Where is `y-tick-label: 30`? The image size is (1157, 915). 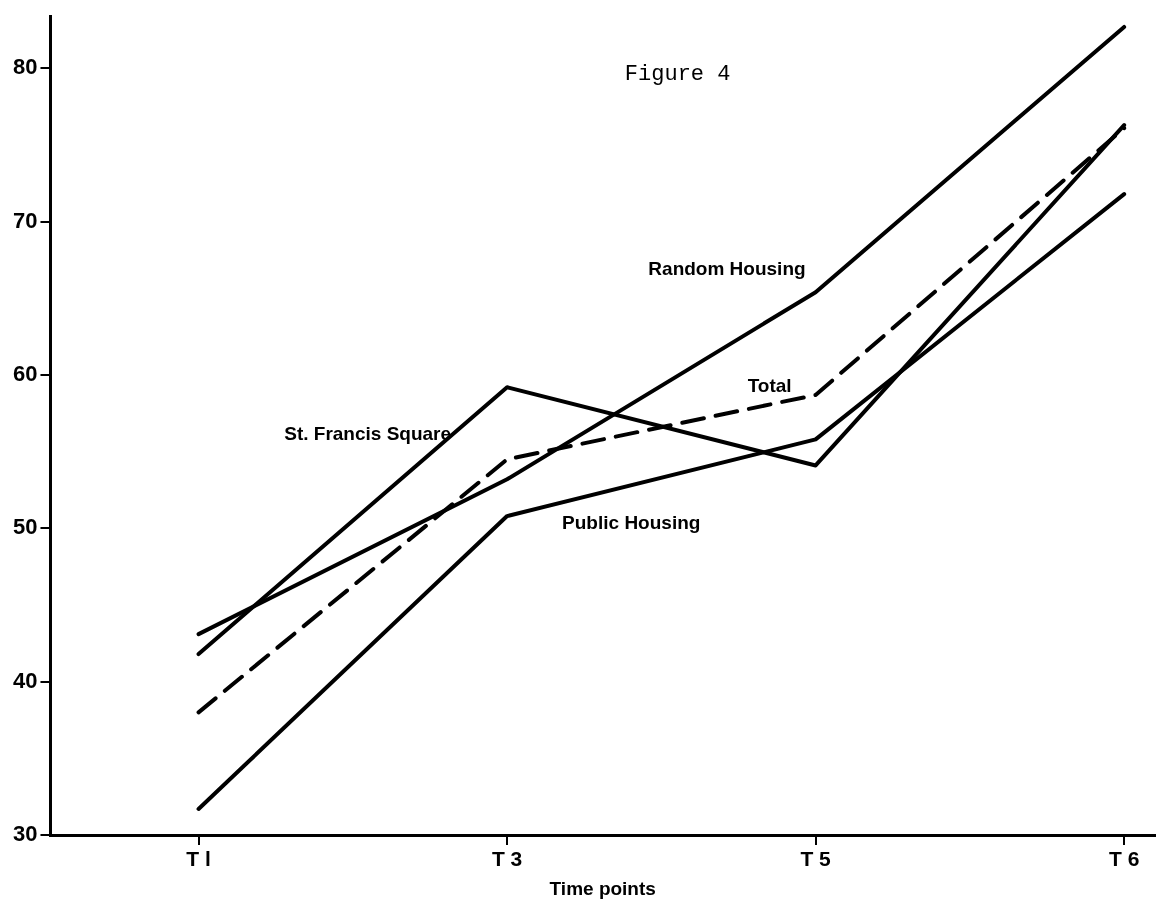
y-tick-label: 30 is located at coordinates (25, 834).